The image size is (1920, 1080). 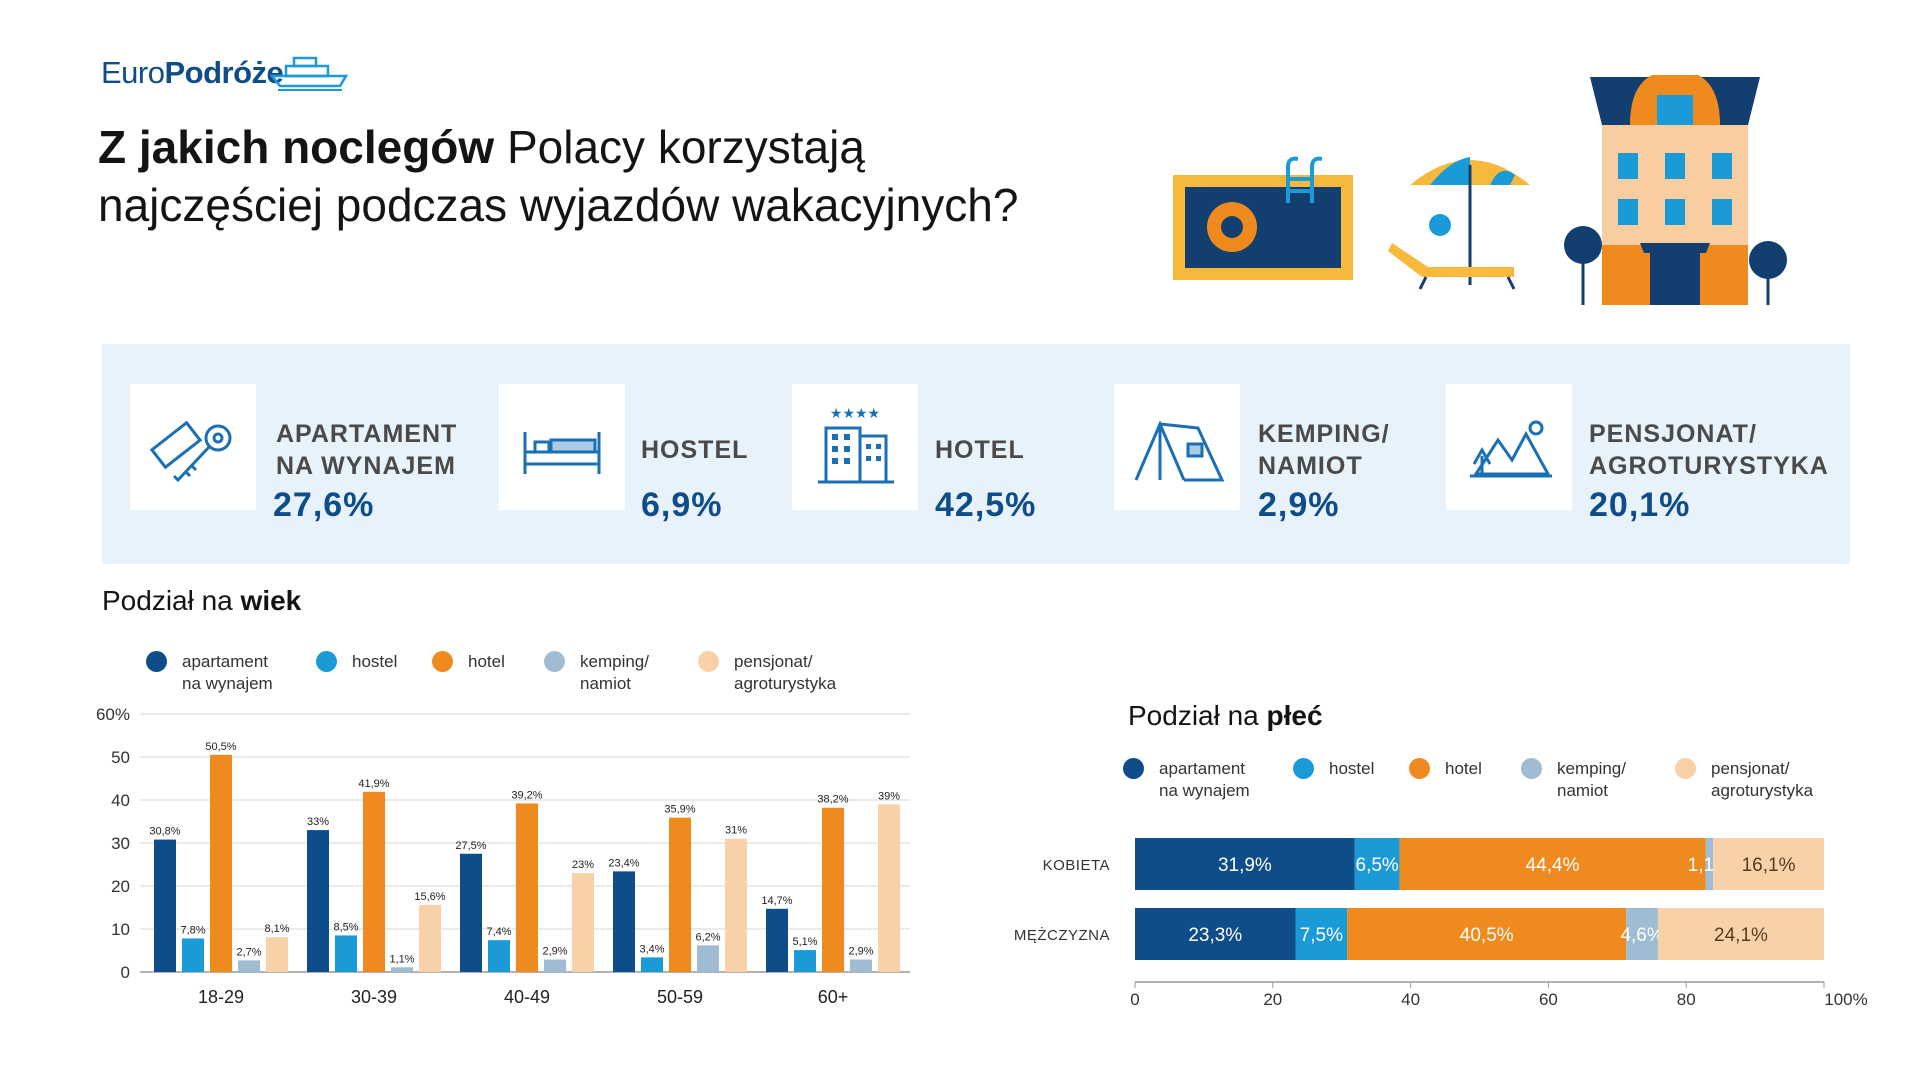 What do you see at coordinates (120, 843) in the screenshot?
I see `y-tick-label: 30` at bounding box center [120, 843].